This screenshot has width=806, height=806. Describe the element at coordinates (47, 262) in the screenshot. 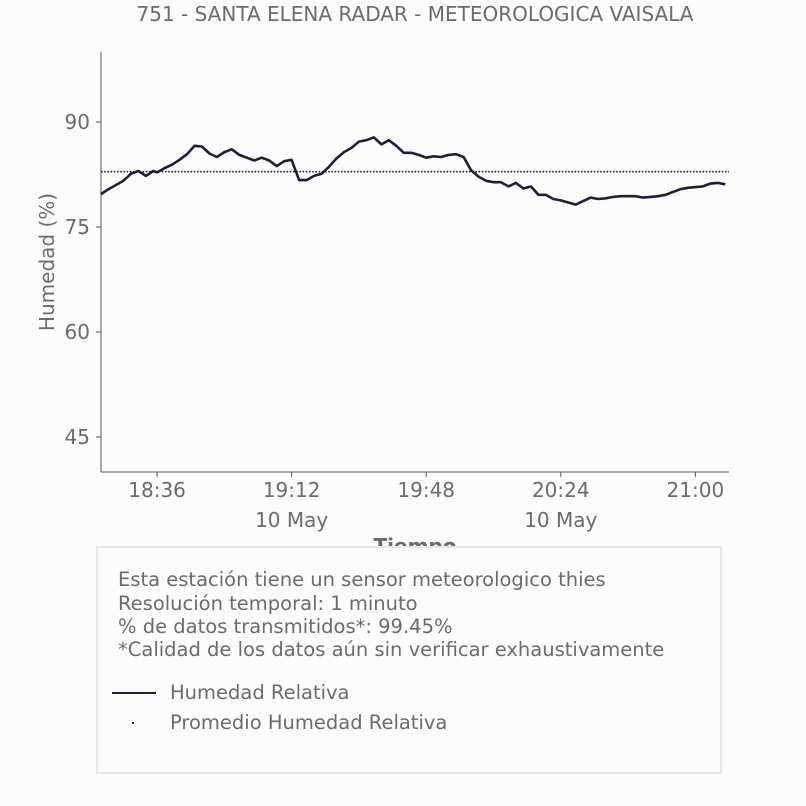

I see `y-axis-label: Humedad (%)` at that location.